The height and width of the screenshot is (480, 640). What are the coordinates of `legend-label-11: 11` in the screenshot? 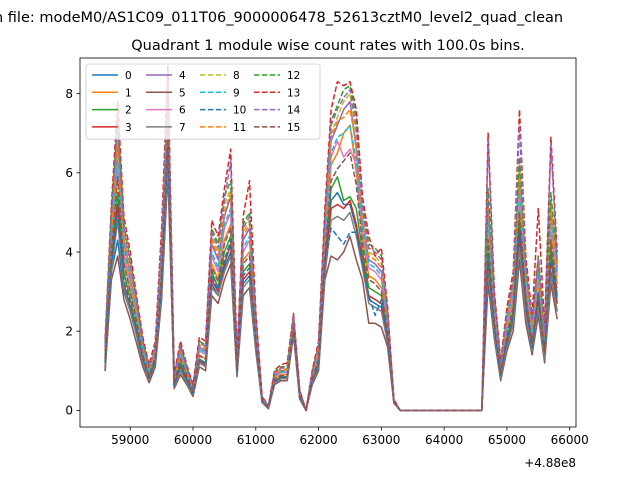 It's located at (239, 128).